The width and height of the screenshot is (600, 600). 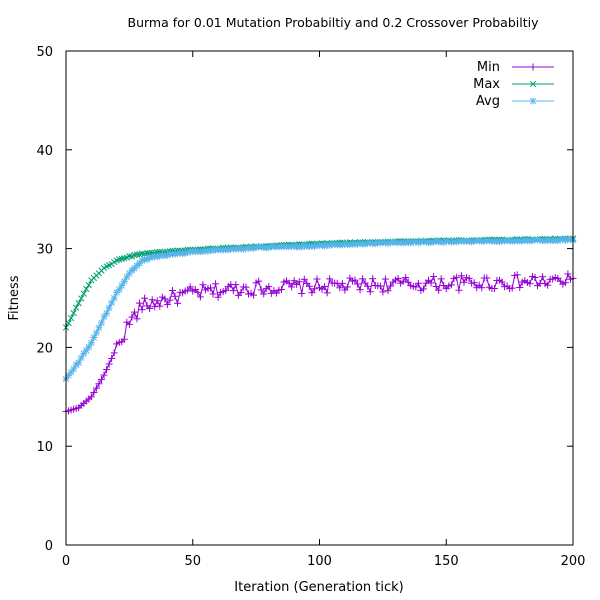 I want to click on x-tick-label: 50, so click(x=192, y=561).